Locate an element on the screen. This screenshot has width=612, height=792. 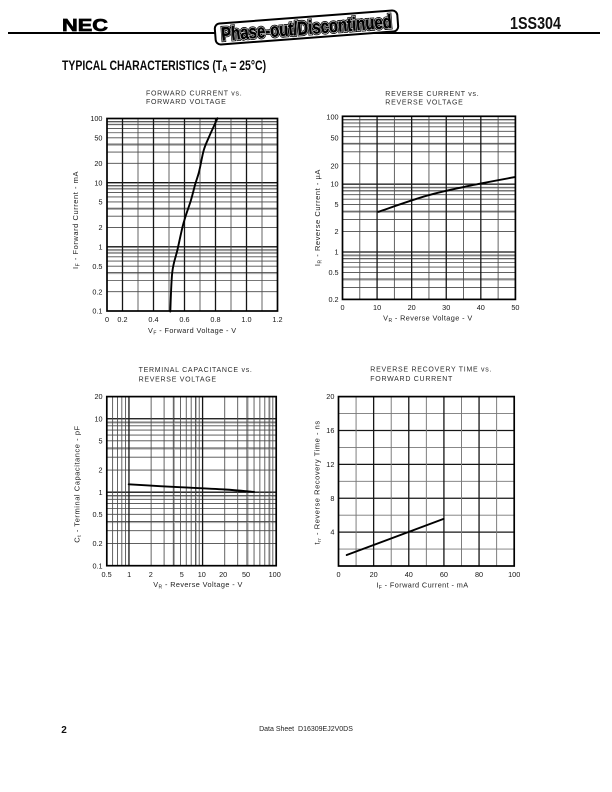
svg-text: VF - Forward Voltage - V is located at coordinates (192, 331).